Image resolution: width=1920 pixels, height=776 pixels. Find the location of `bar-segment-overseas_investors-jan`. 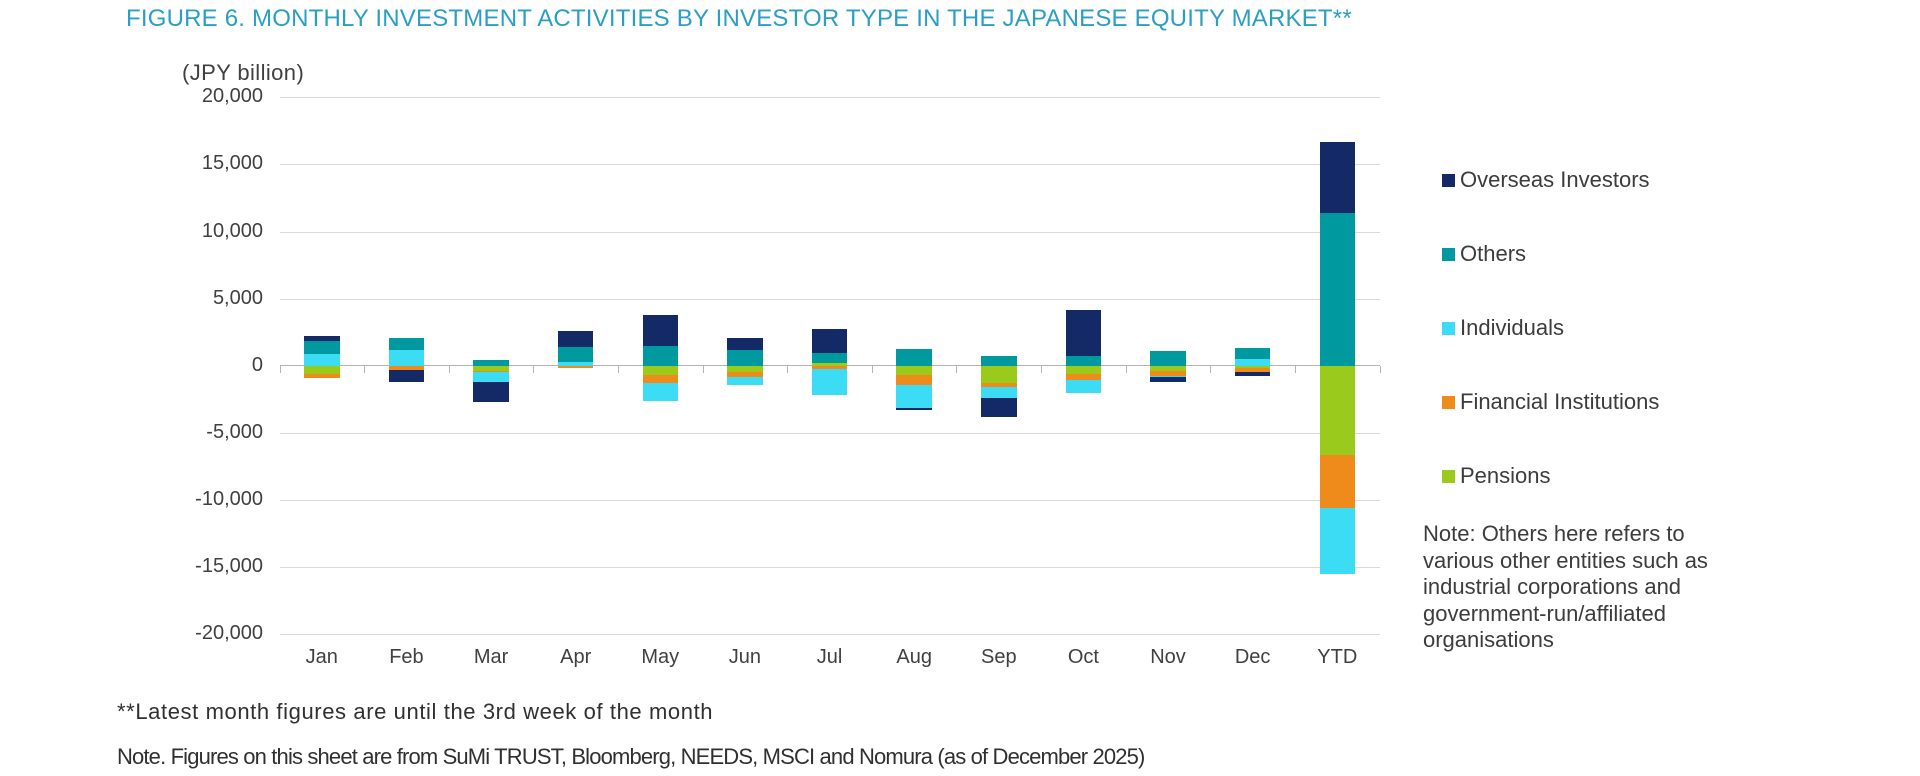

bar-segment-overseas_investors-jan is located at coordinates (322, 338).